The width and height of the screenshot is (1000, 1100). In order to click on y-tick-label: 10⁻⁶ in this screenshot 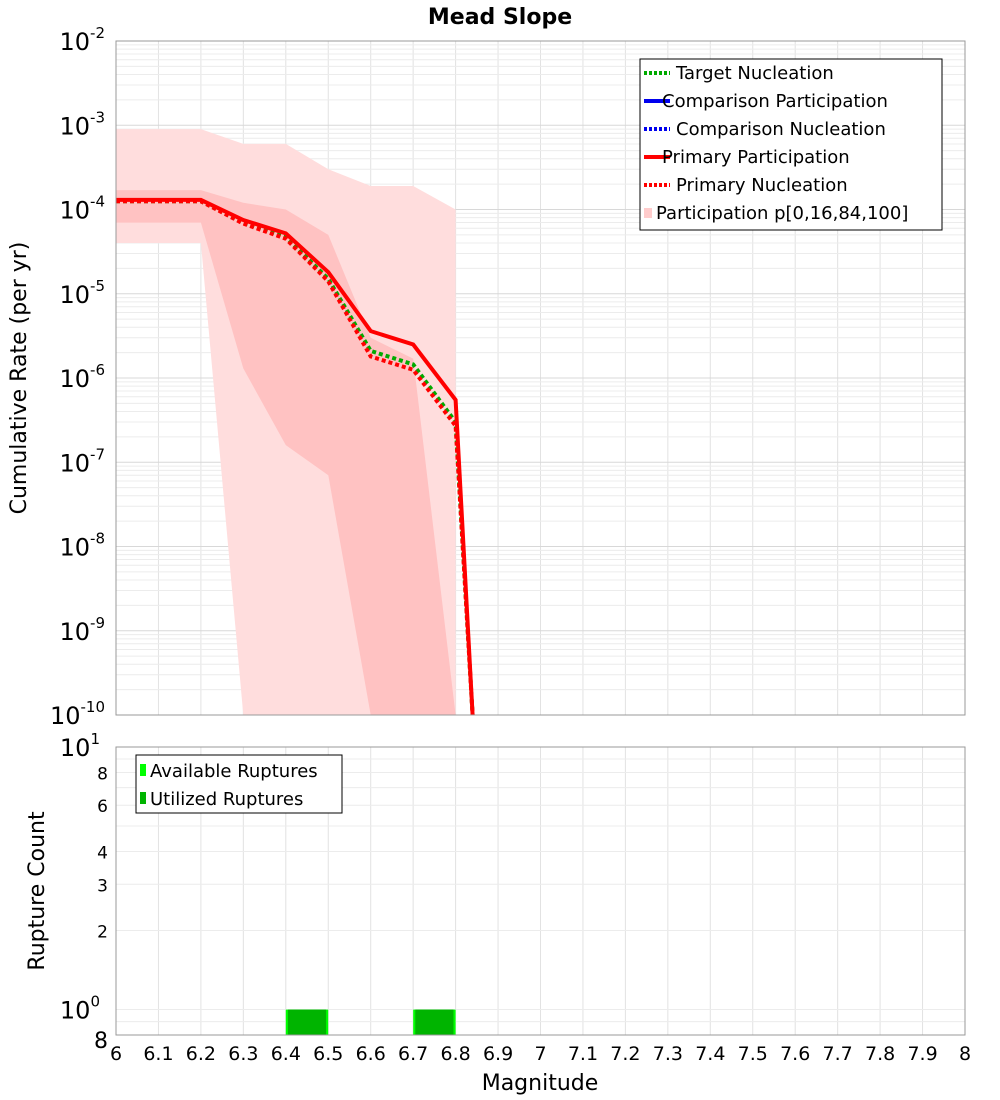, I will do `click(82, 377)`.